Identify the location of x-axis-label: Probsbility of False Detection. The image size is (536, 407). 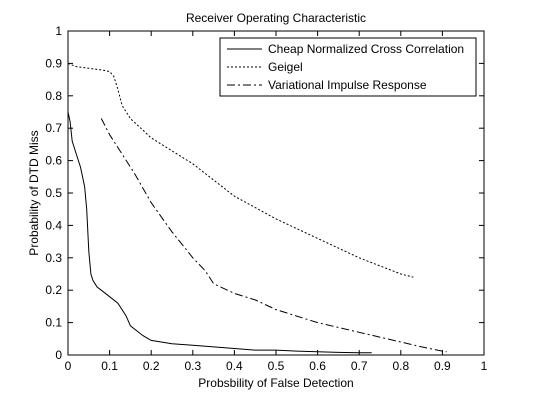
(275, 383).